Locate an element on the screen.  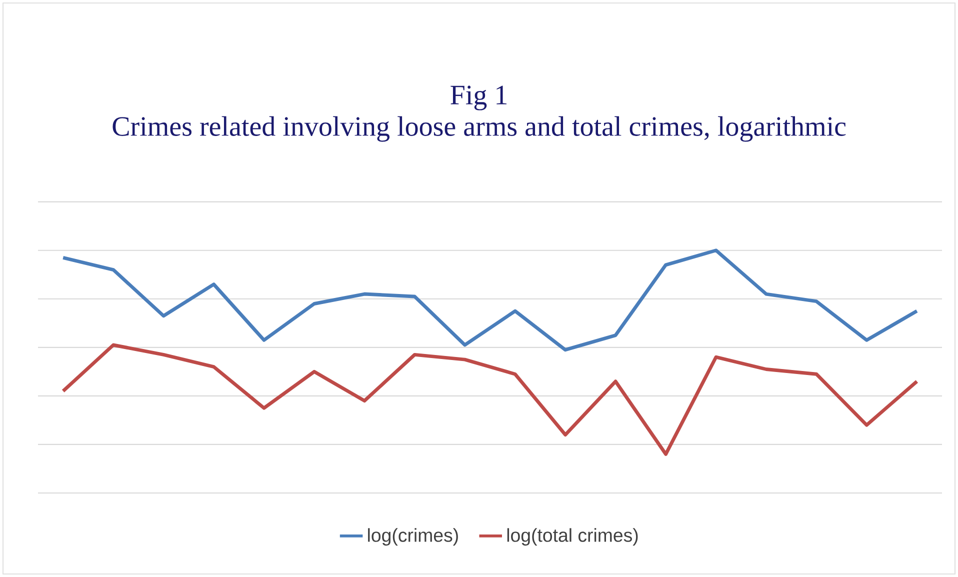
legend-label: log(crimes) is located at coordinates (413, 537).